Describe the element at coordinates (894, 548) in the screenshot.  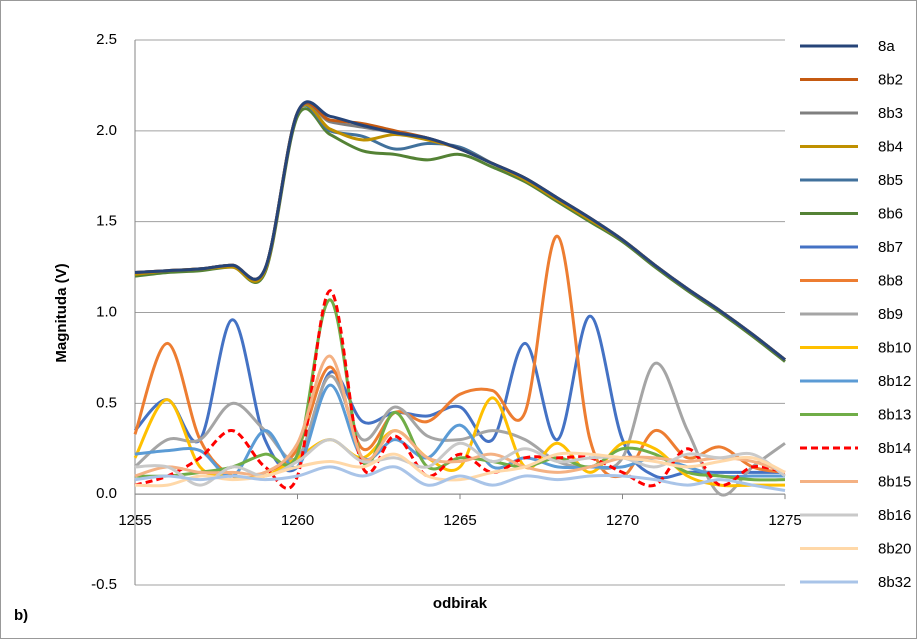
I see `legend-label: 8b20` at that location.